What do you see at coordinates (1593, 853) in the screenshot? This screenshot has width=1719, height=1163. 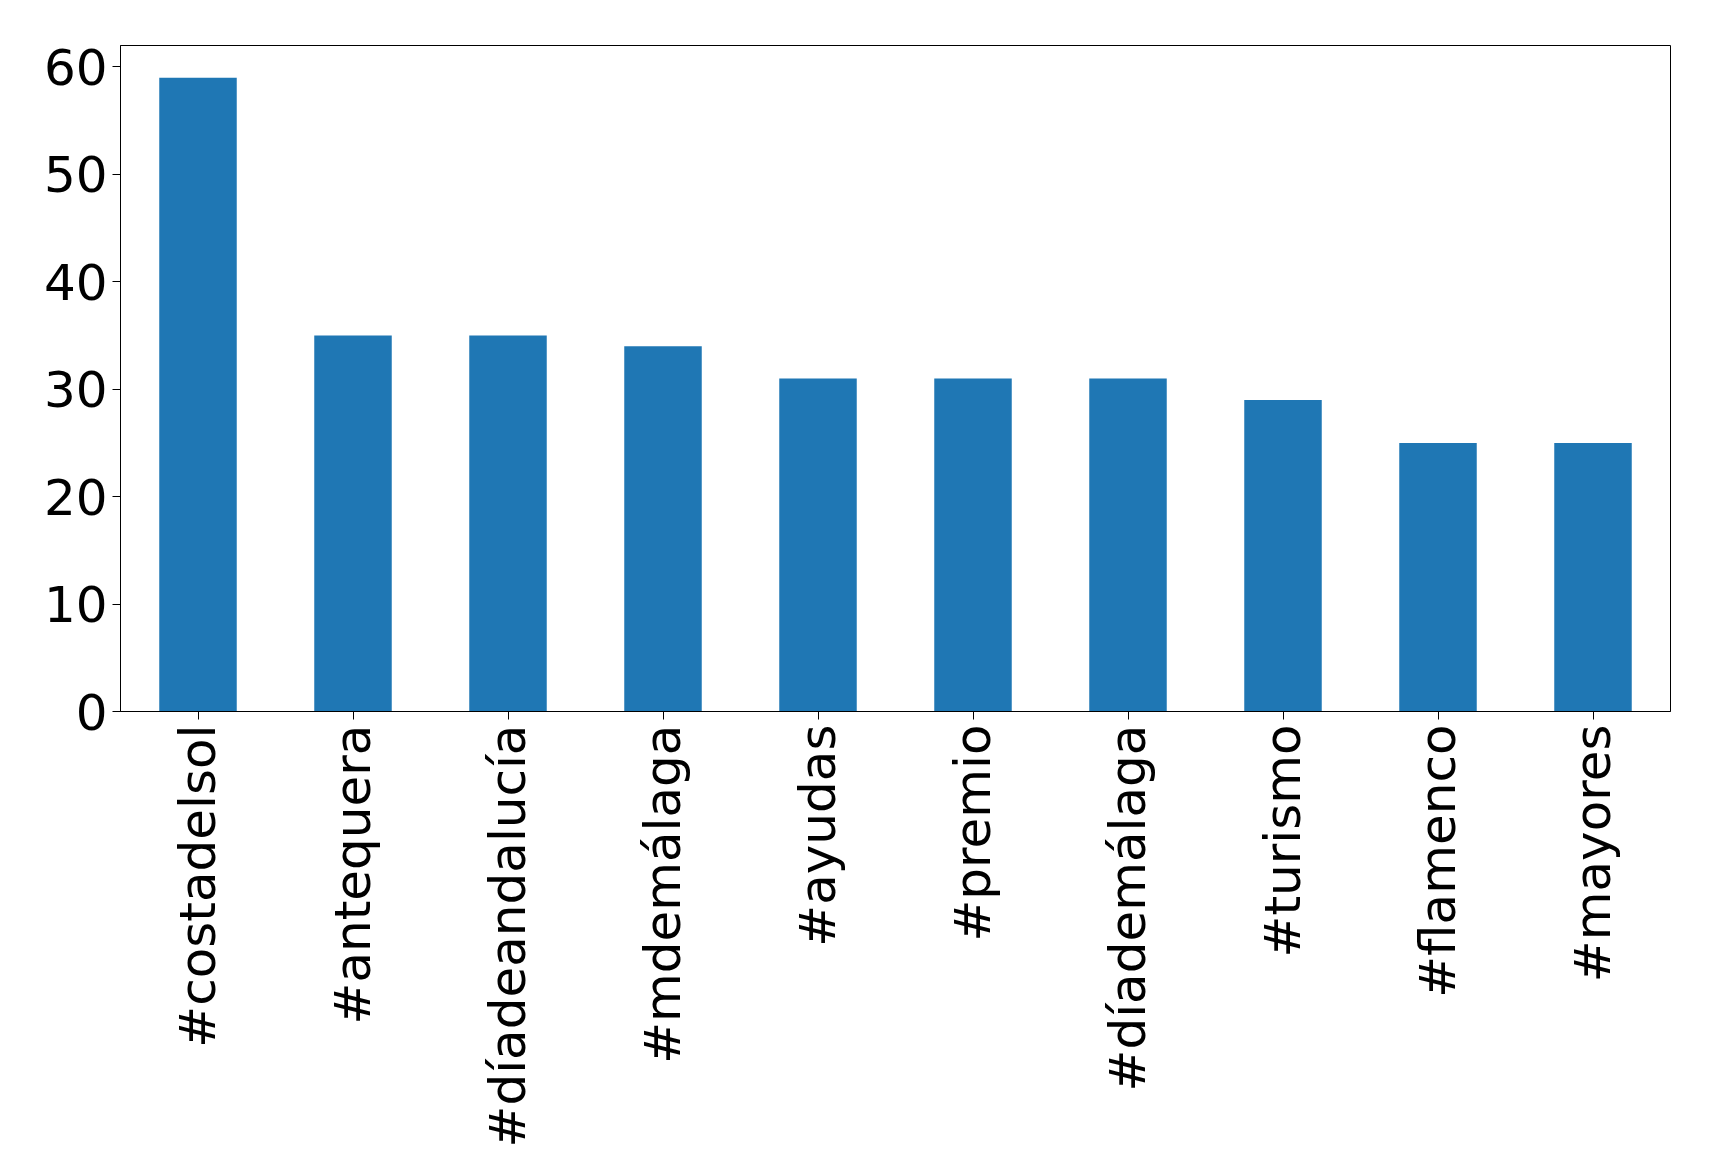 I see `x-tick-label: #mayores` at bounding box center [1593, 853].